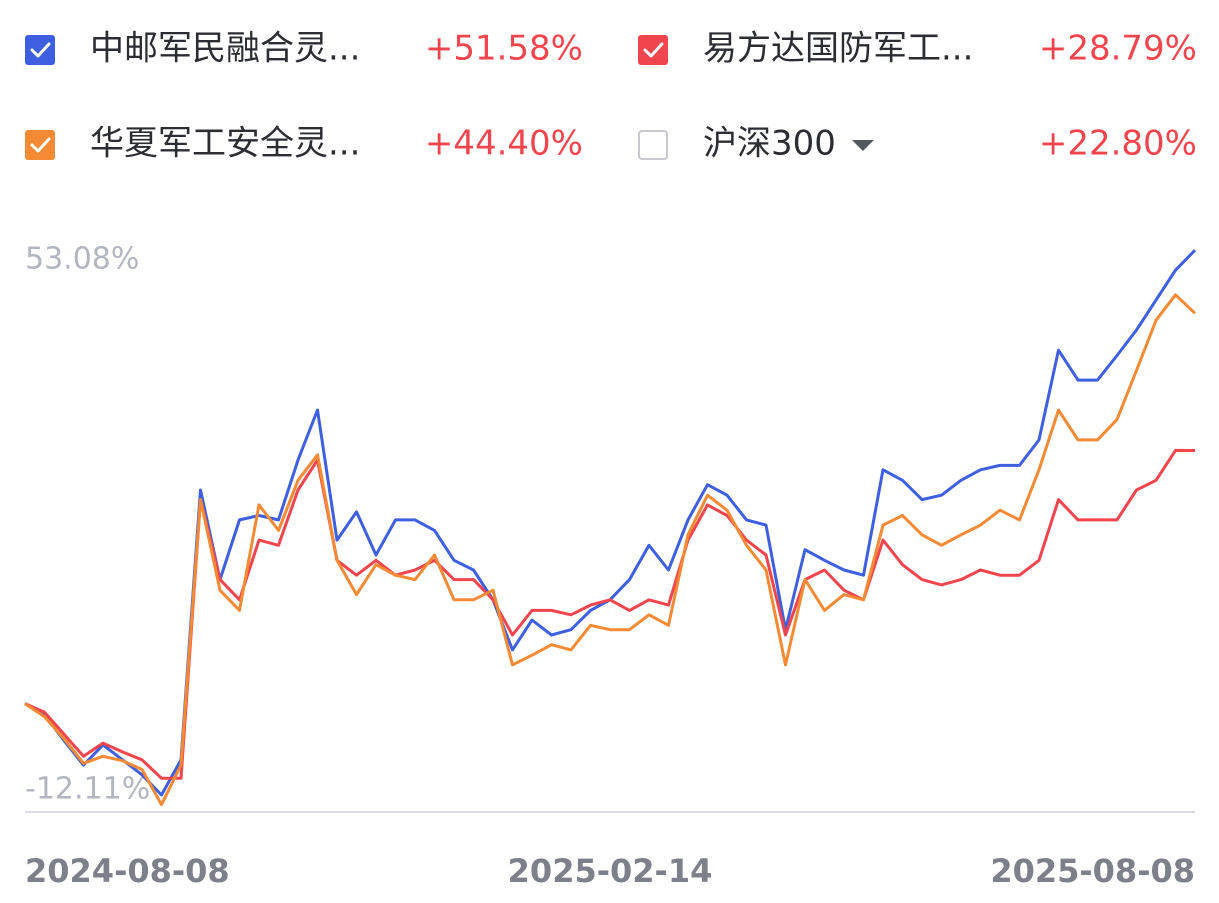 The width and height of the screenshot is (1219, 903). Describe the element at coordinates (1092, 871) in the screenshot. I see `x-tick-label: 2025-08-08` at that location.